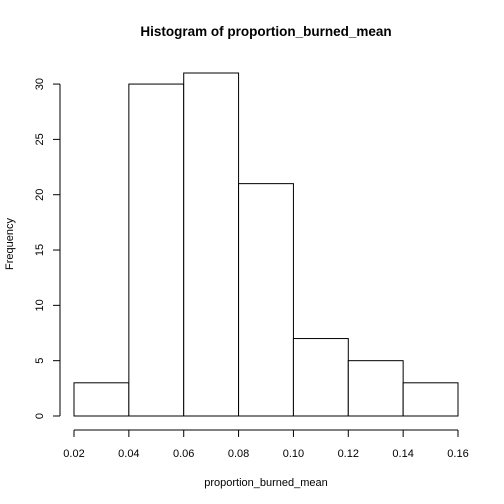 This screenshot has height=504, width=504. I want to click on y-tick-label-3: 15, so click(40, 250).